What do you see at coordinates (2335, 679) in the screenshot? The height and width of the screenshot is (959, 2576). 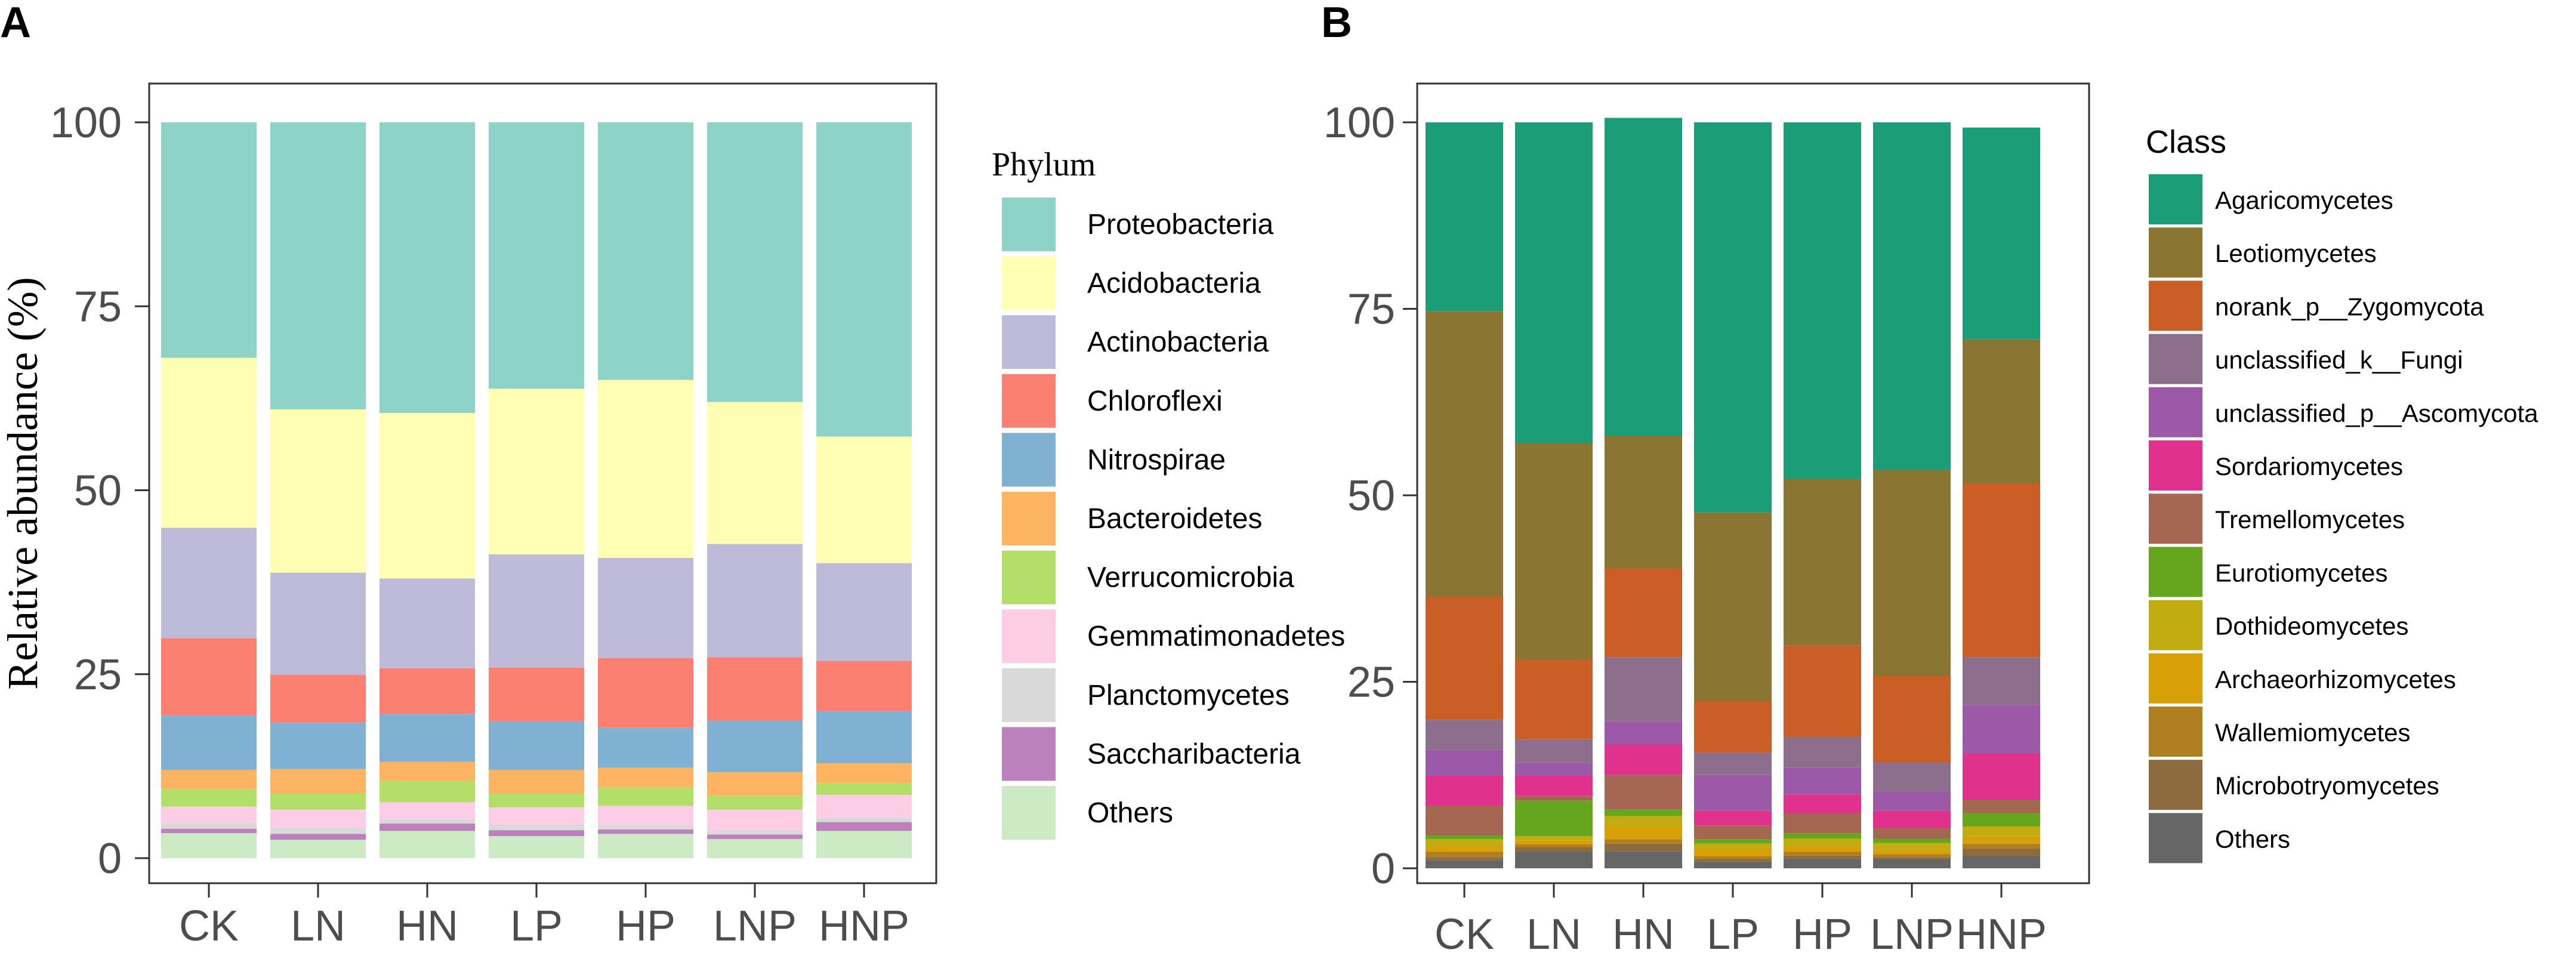 I see `chart-b-legend-label-archaeorhizomycetes: Archaeorhizomycetes` at bounding box center [2335, 679].